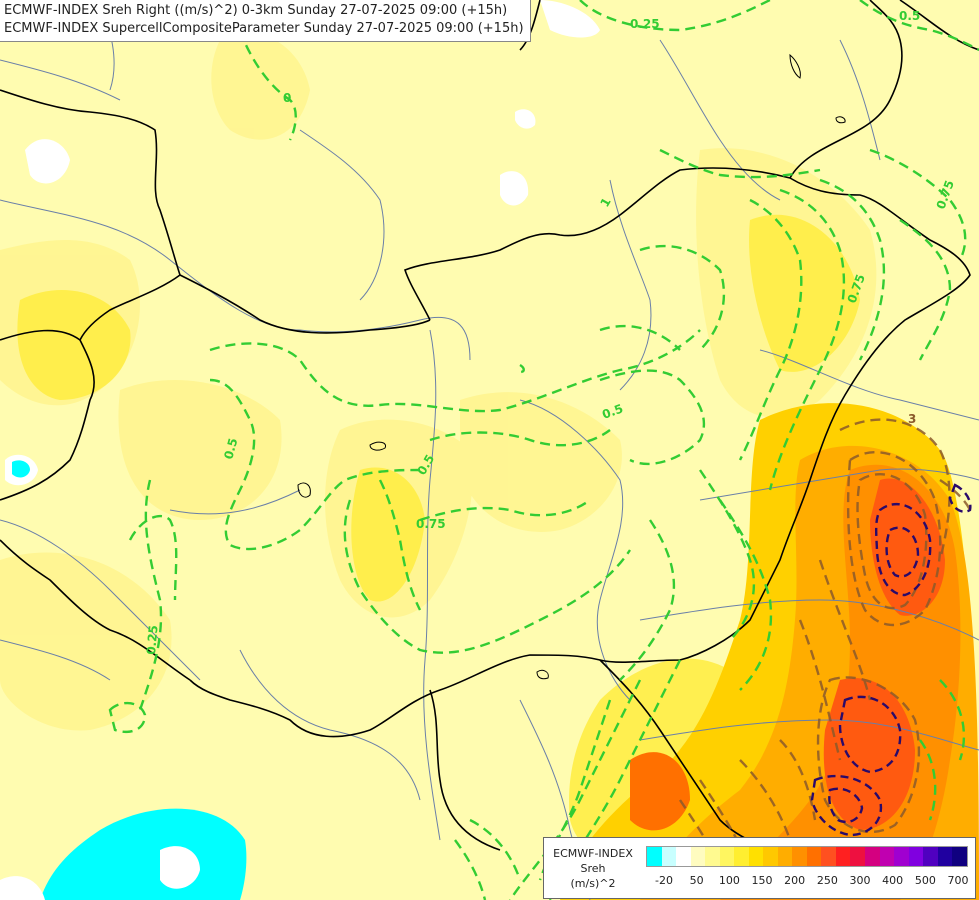 This screenshot has width=979, height=900. Describe the element at coordinates (664, 880) in the screenshot. I see `legend-tick-label: -20` at that location.